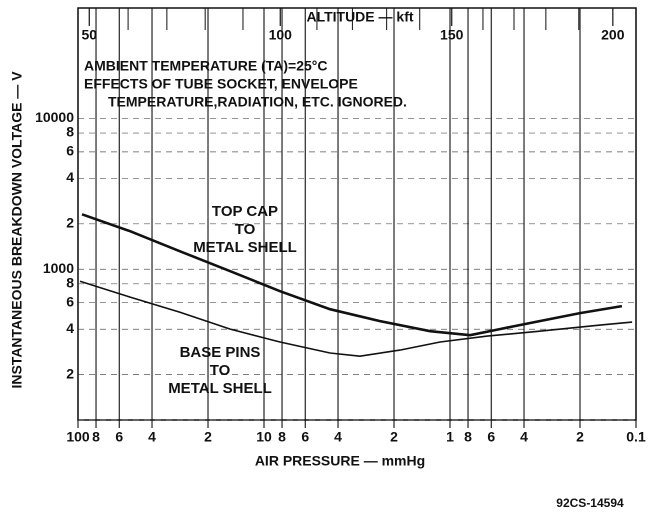 The height and width of the screenshot is (512, 652). Describe the element at coordinates (89, 35) in the screenshot. I see `x2-tick-label: 50` at that location.